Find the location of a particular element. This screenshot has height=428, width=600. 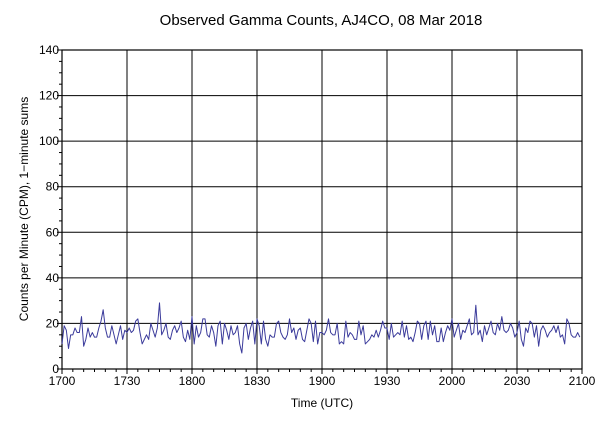

y-axis-label: Counts per Minute (CPM), 1−minute sums is located at coordinates (24, 209).